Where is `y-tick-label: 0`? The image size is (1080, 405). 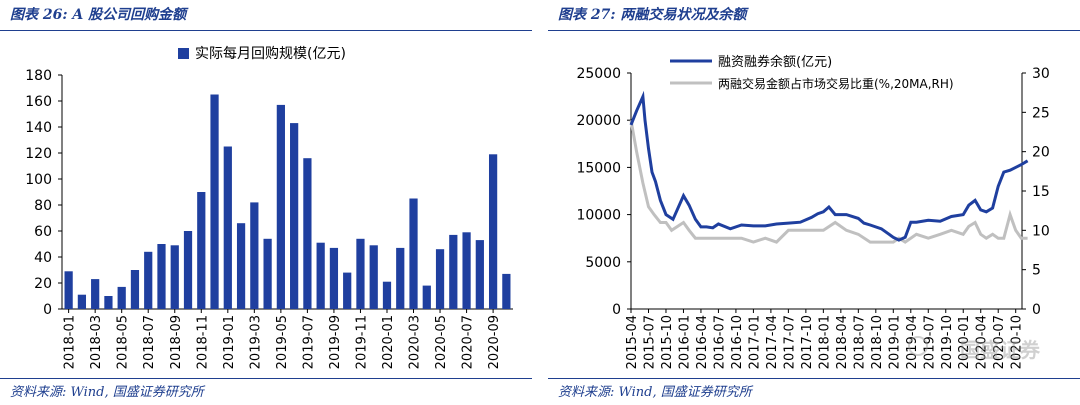
y-tick-label: 0 is located at coordinates (47, 310).